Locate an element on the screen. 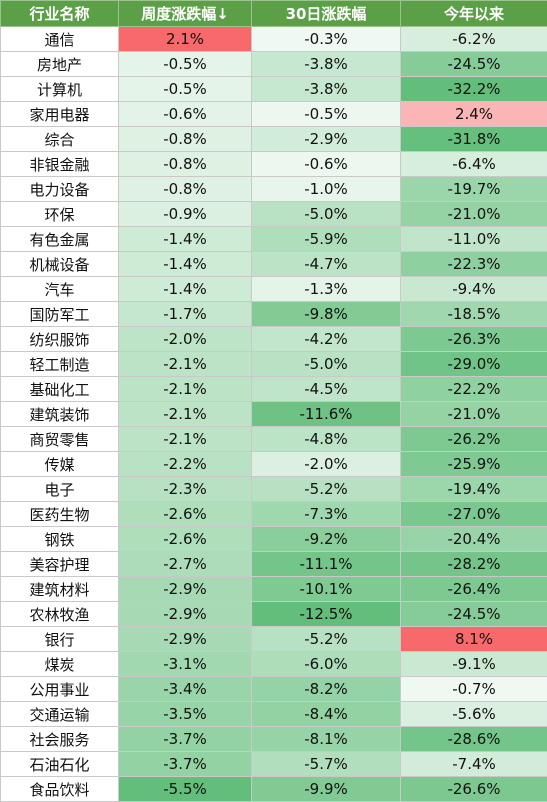 The height and width of the screenshot is (802, 547). table-row: 家用电器-0.6%-0.5%2.4% is located at coordinates (274, 114).